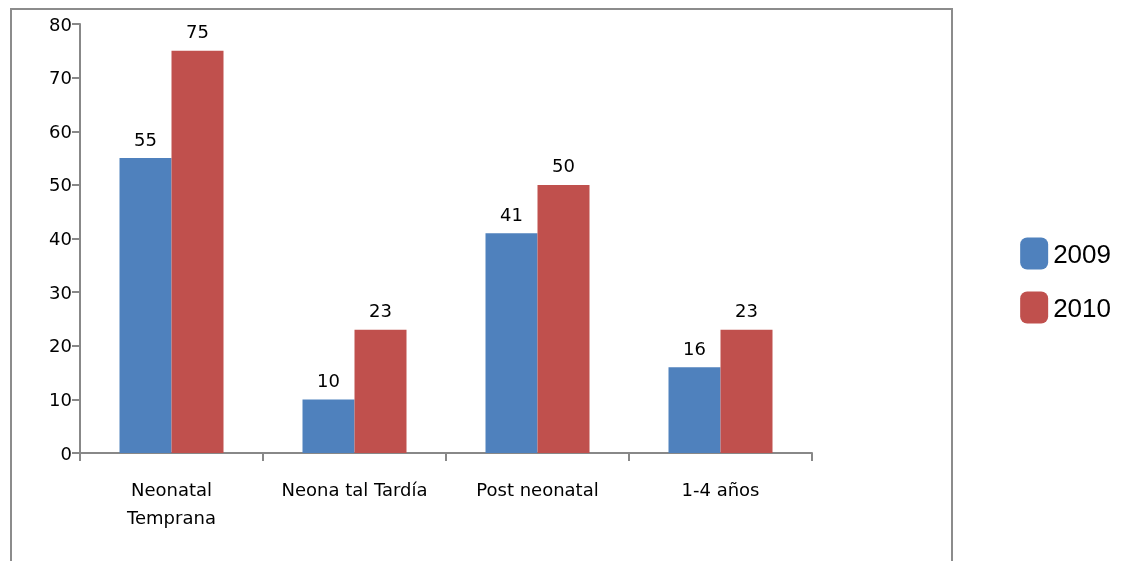 The width and height of the screenshot is (1124, 561). I want to click on x-tick-label: 1-4 años, so click(720, 489).